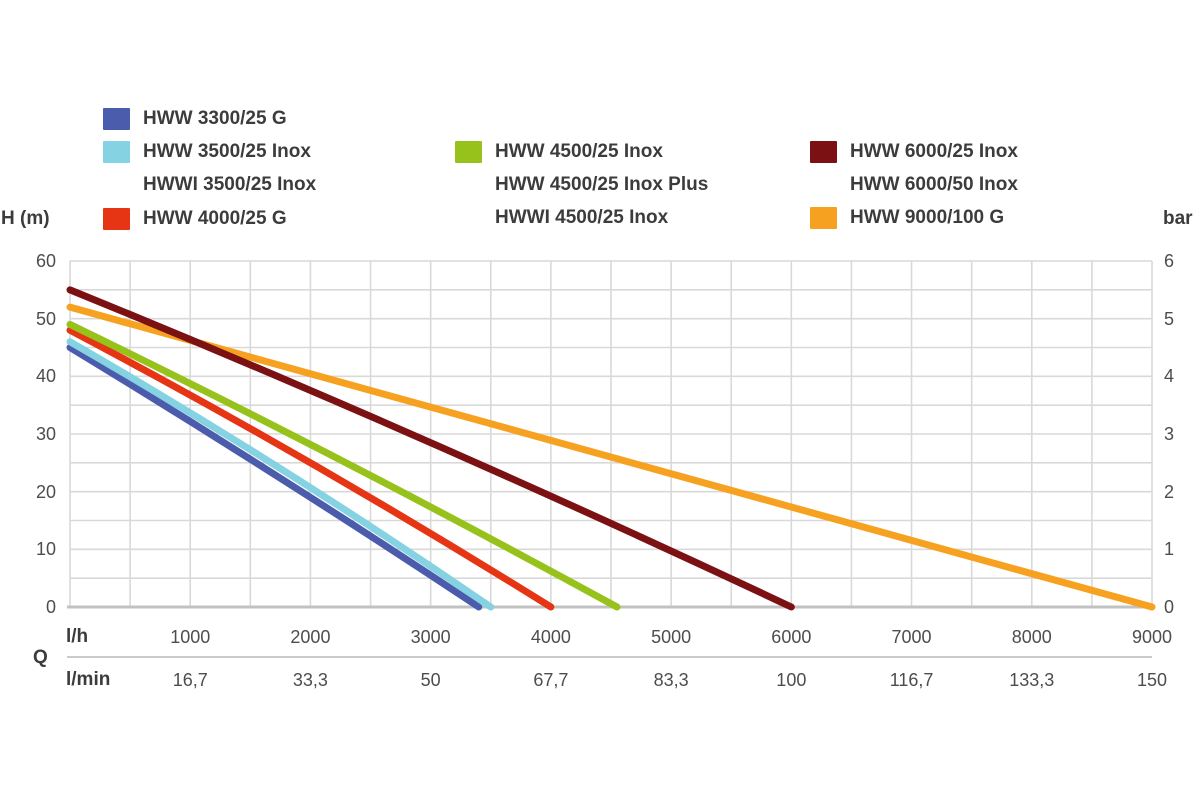 The image size is (1200, 800). I want to click on x-tick-lh: 1000, so click(190, 637).